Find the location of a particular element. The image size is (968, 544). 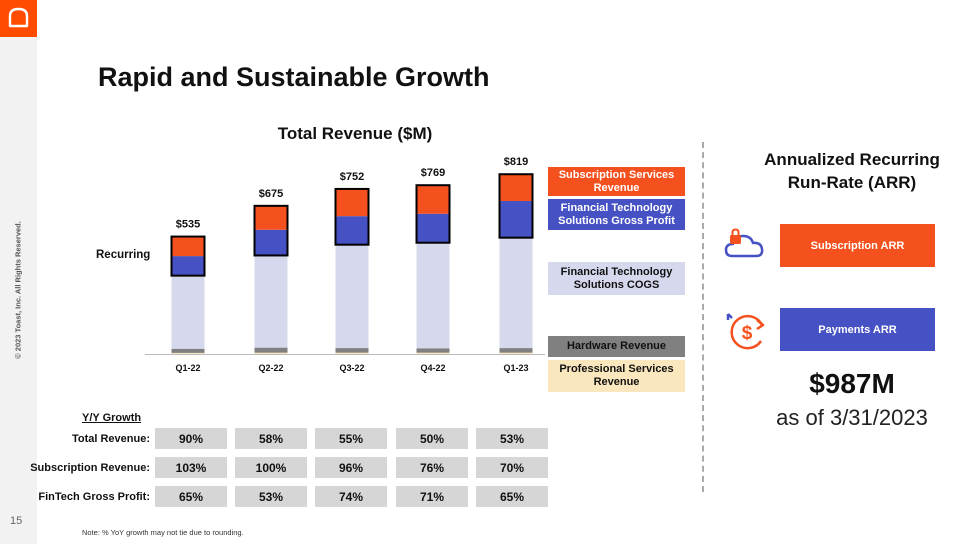

page-title: Rapid and Sustainable Growth is located at coordinates (294, 77).